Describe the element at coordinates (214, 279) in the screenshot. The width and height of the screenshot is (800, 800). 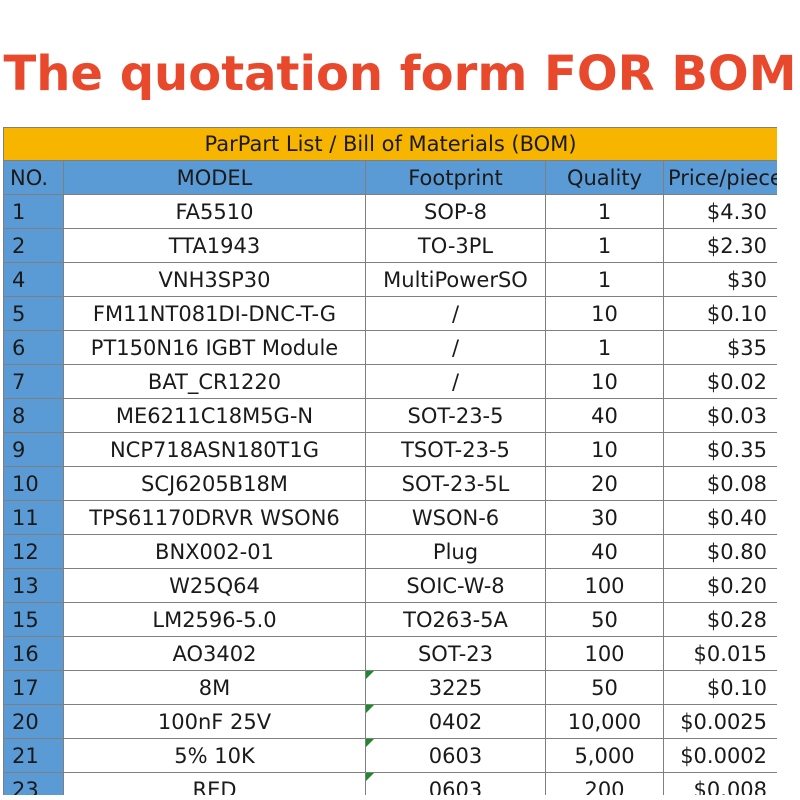
I see `cell-model: VNH3SP30` at that location.